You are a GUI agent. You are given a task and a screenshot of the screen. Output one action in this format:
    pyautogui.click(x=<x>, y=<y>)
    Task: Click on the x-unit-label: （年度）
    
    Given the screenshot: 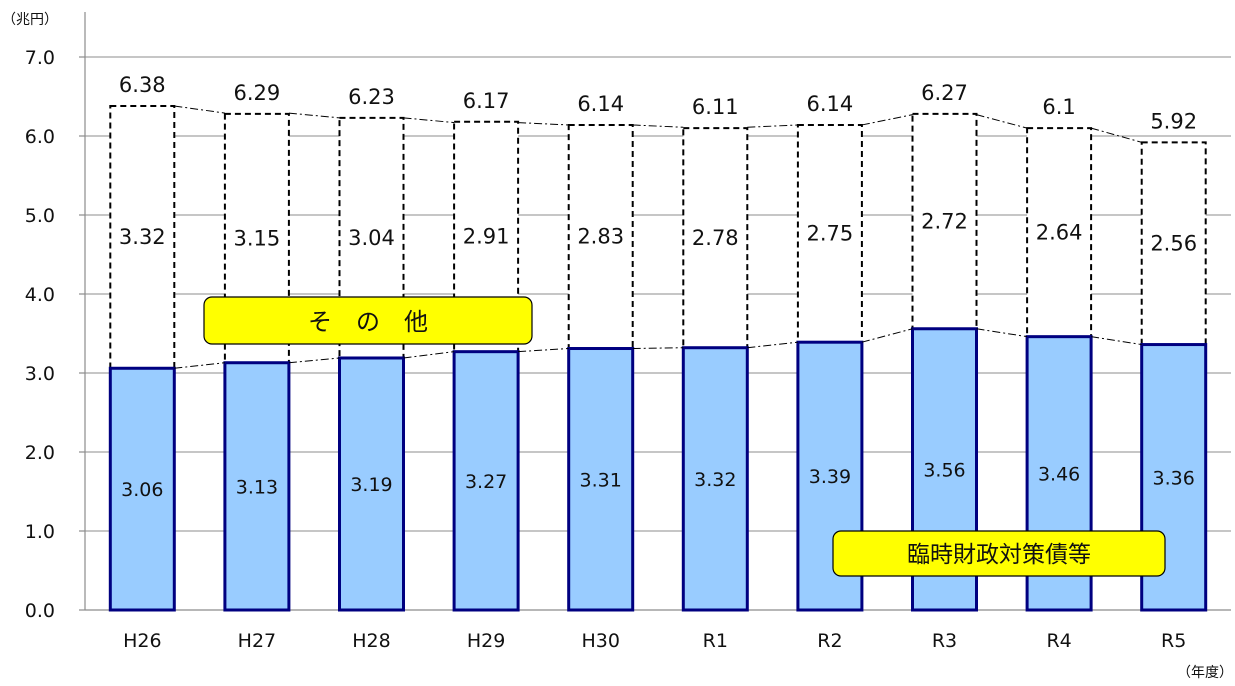 What is the action you would take?
    pyautogui.click(x=1205, y=673)
    